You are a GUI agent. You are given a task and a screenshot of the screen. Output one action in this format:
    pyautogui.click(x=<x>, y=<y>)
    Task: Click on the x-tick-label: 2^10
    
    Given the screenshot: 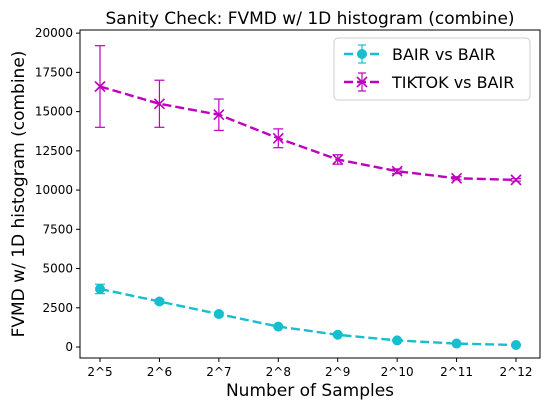 What is the action you would take?
    pyautogui.click(x=397, y=372)
    